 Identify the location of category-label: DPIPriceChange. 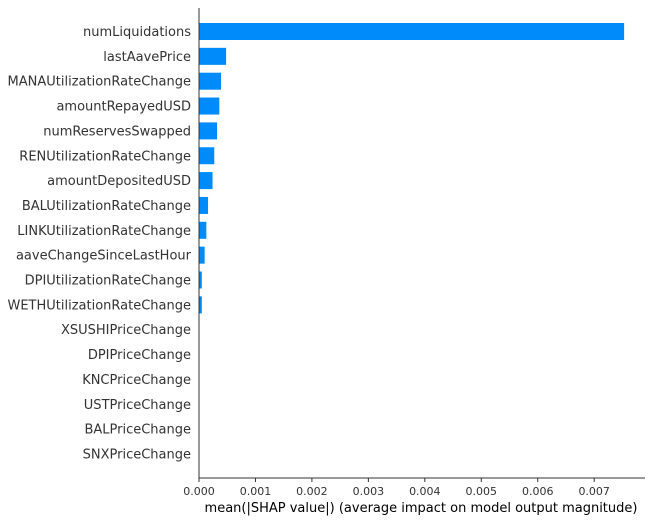
(139, 355).